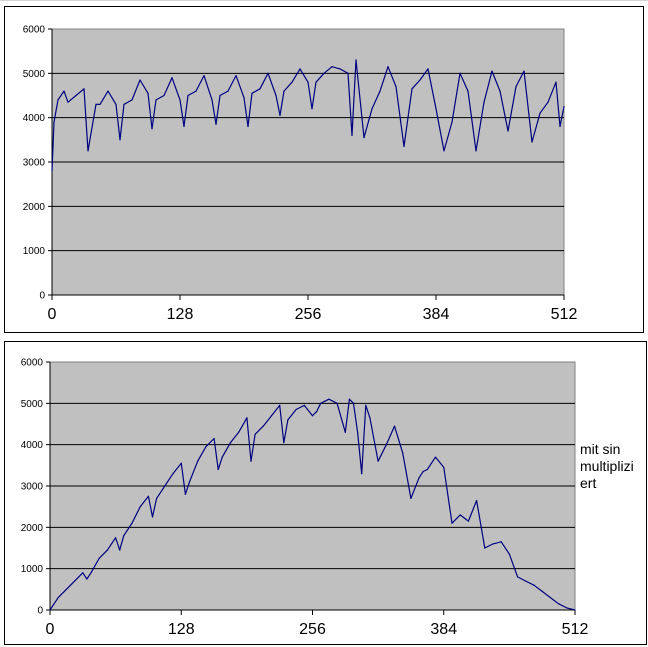 This screenshot has height=647, width=648. What do you see at coordinates (607, 466) in the screenshot?
I see `cell-note-line-2: multiplizi` at bounding box center [607, 466].